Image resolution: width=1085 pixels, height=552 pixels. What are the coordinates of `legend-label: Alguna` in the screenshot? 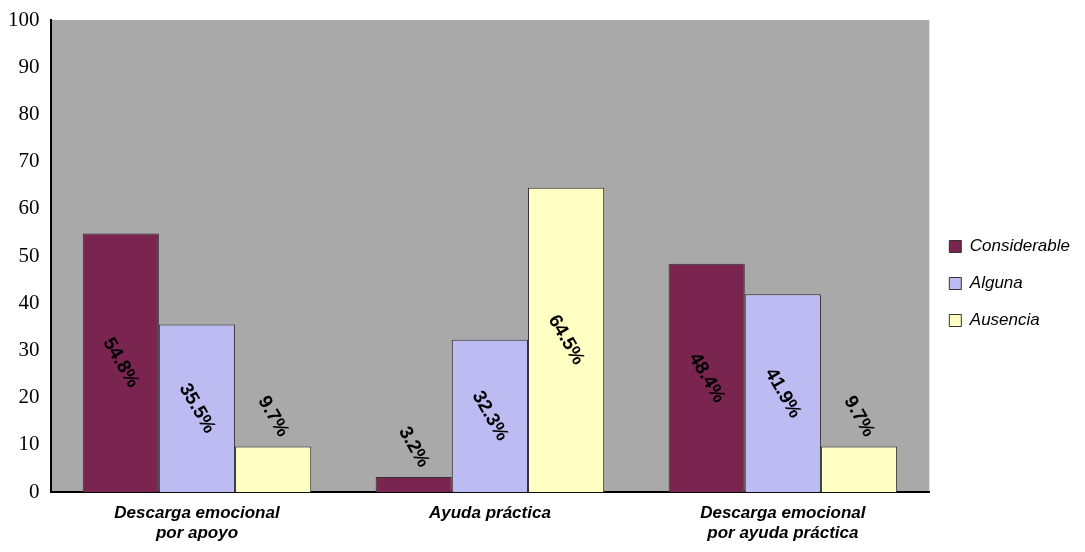 It's located at (995, 283).